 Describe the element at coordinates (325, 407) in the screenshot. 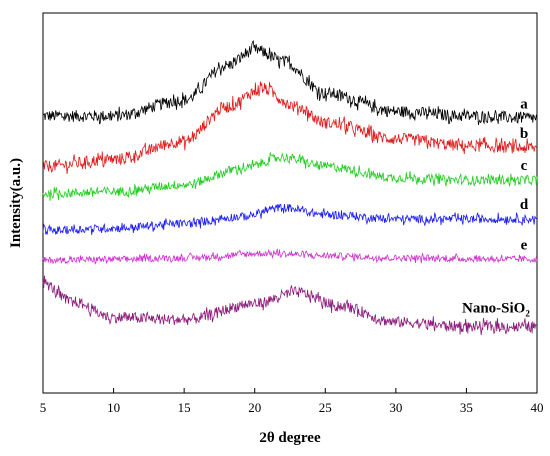

I see `x-tick-label: 25` at that location.